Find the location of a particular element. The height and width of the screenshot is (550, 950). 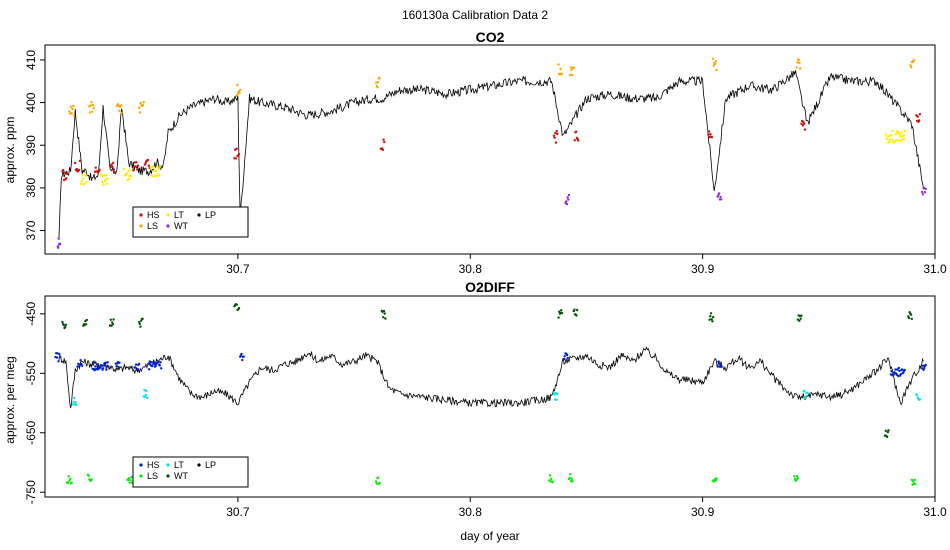

o2diff-legend-swatch-wt is located at coordinates (168, 476).